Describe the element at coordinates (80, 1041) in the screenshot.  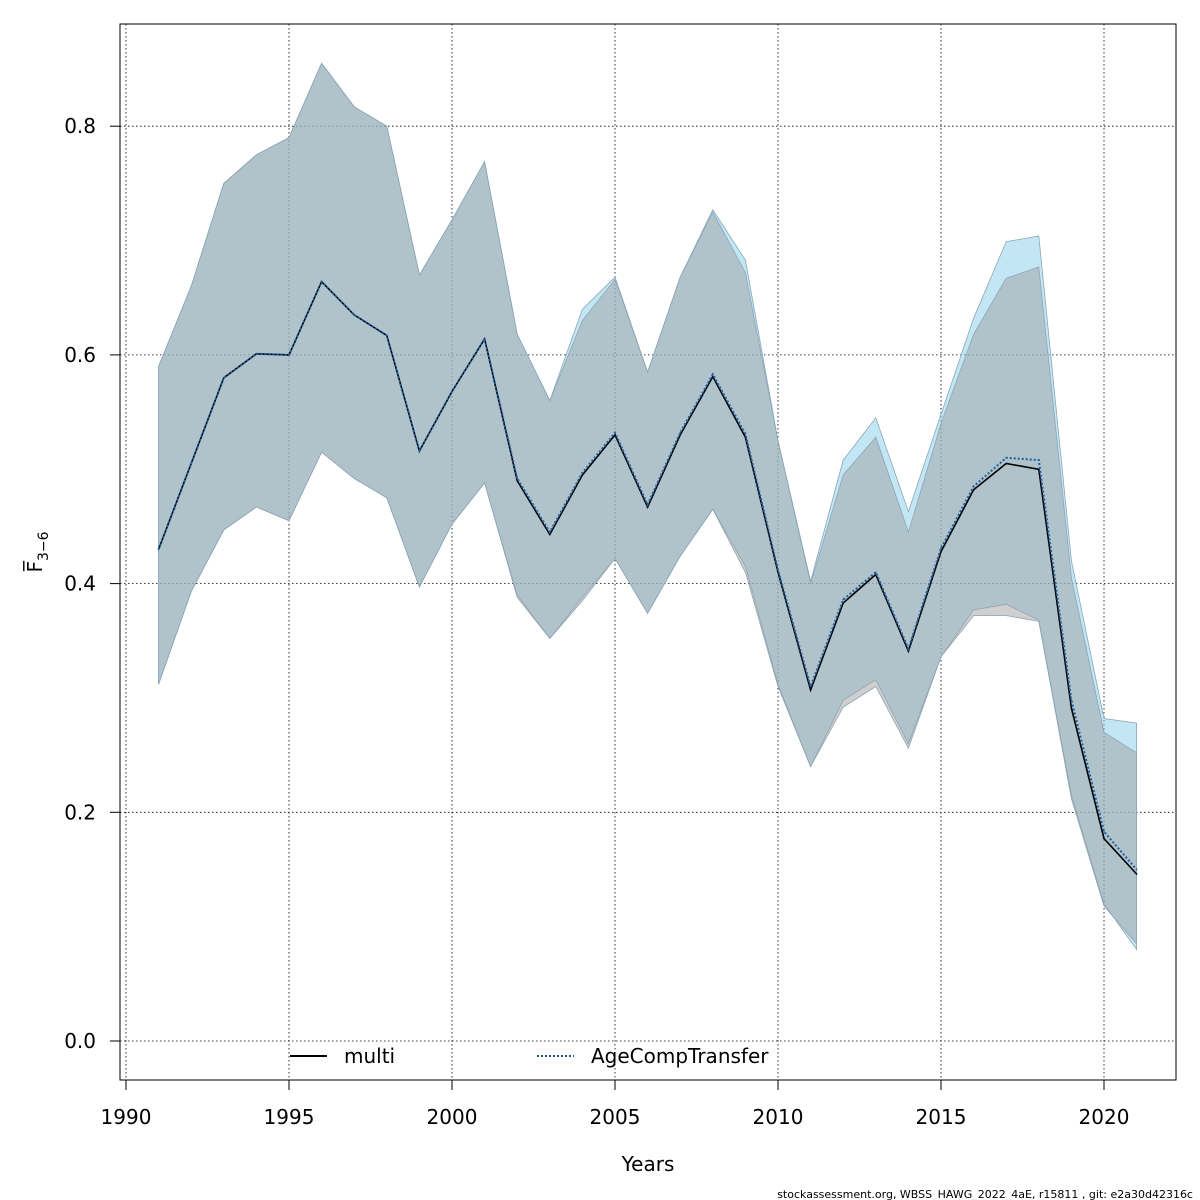
I see `y-tick-label: 0.0` at that location.